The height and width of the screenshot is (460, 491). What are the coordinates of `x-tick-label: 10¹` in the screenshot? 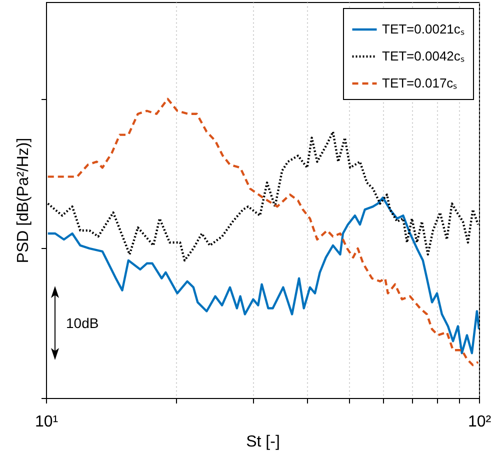 It's located at (46, 422).